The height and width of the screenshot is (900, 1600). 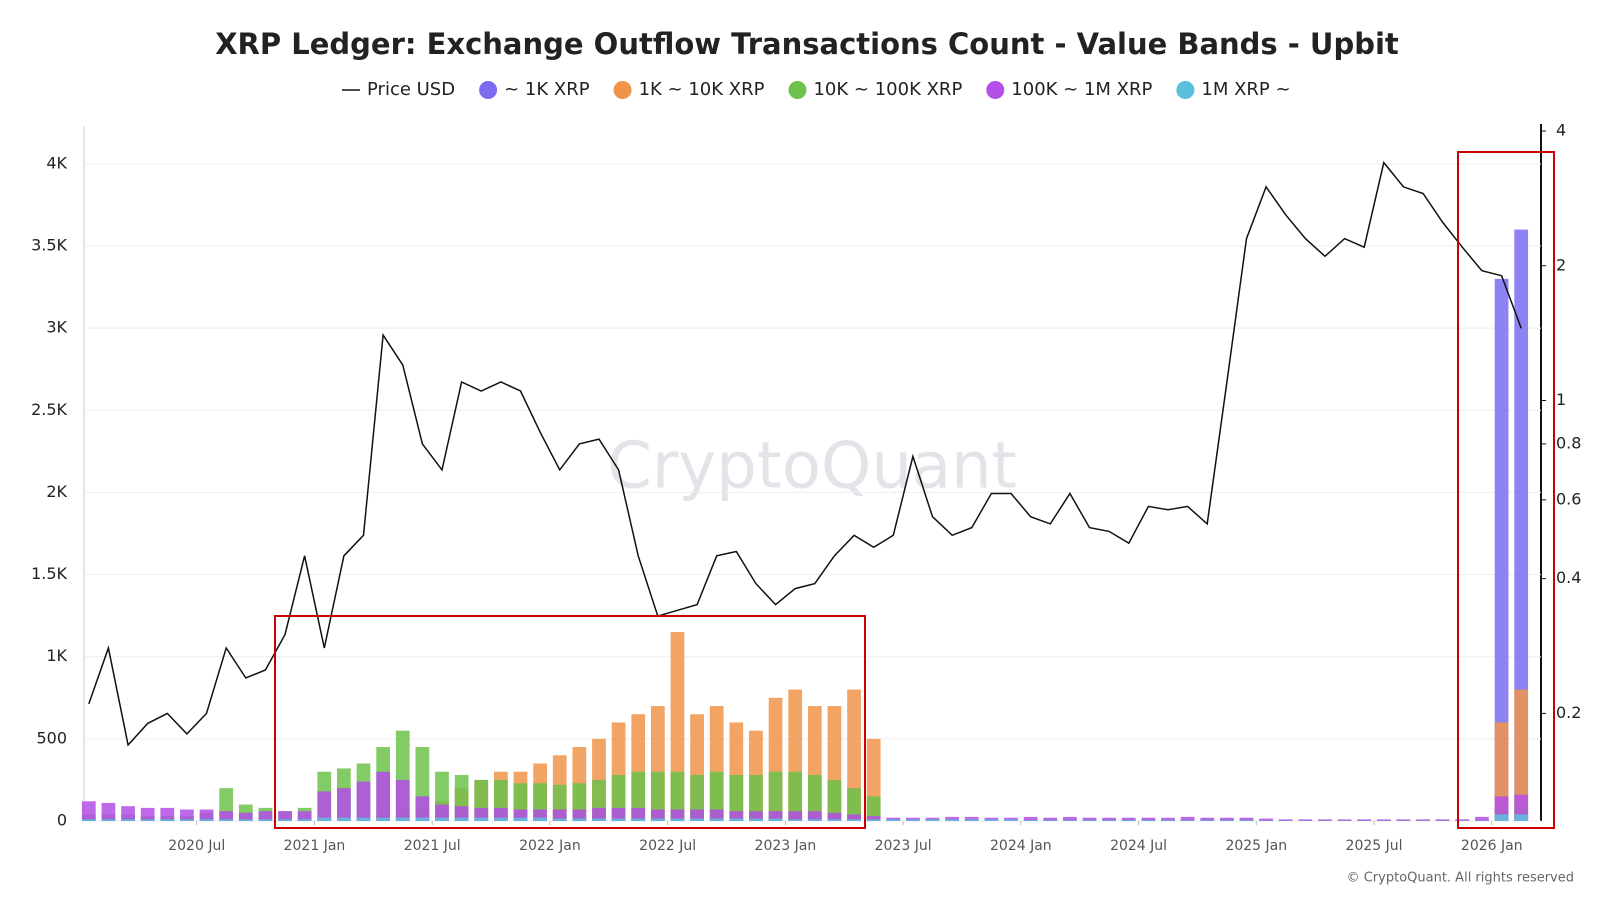 What do you see at coordinates (1245, 89) in the screenshot?
I see `legend-label: 1M XRP ~` at bounding box center [1245, 89].